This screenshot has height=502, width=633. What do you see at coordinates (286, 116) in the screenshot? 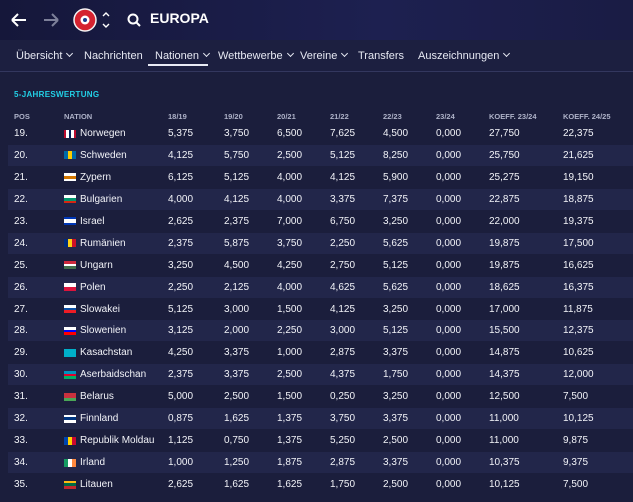
I see `column-header: 20/21` at bounding box center [286, 116].